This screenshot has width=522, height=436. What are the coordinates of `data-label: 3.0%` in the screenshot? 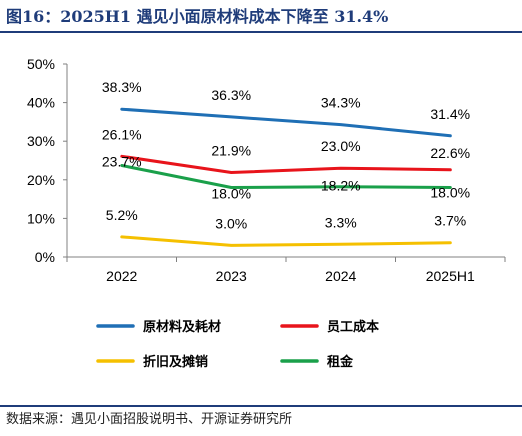 It's located at (231, 223).